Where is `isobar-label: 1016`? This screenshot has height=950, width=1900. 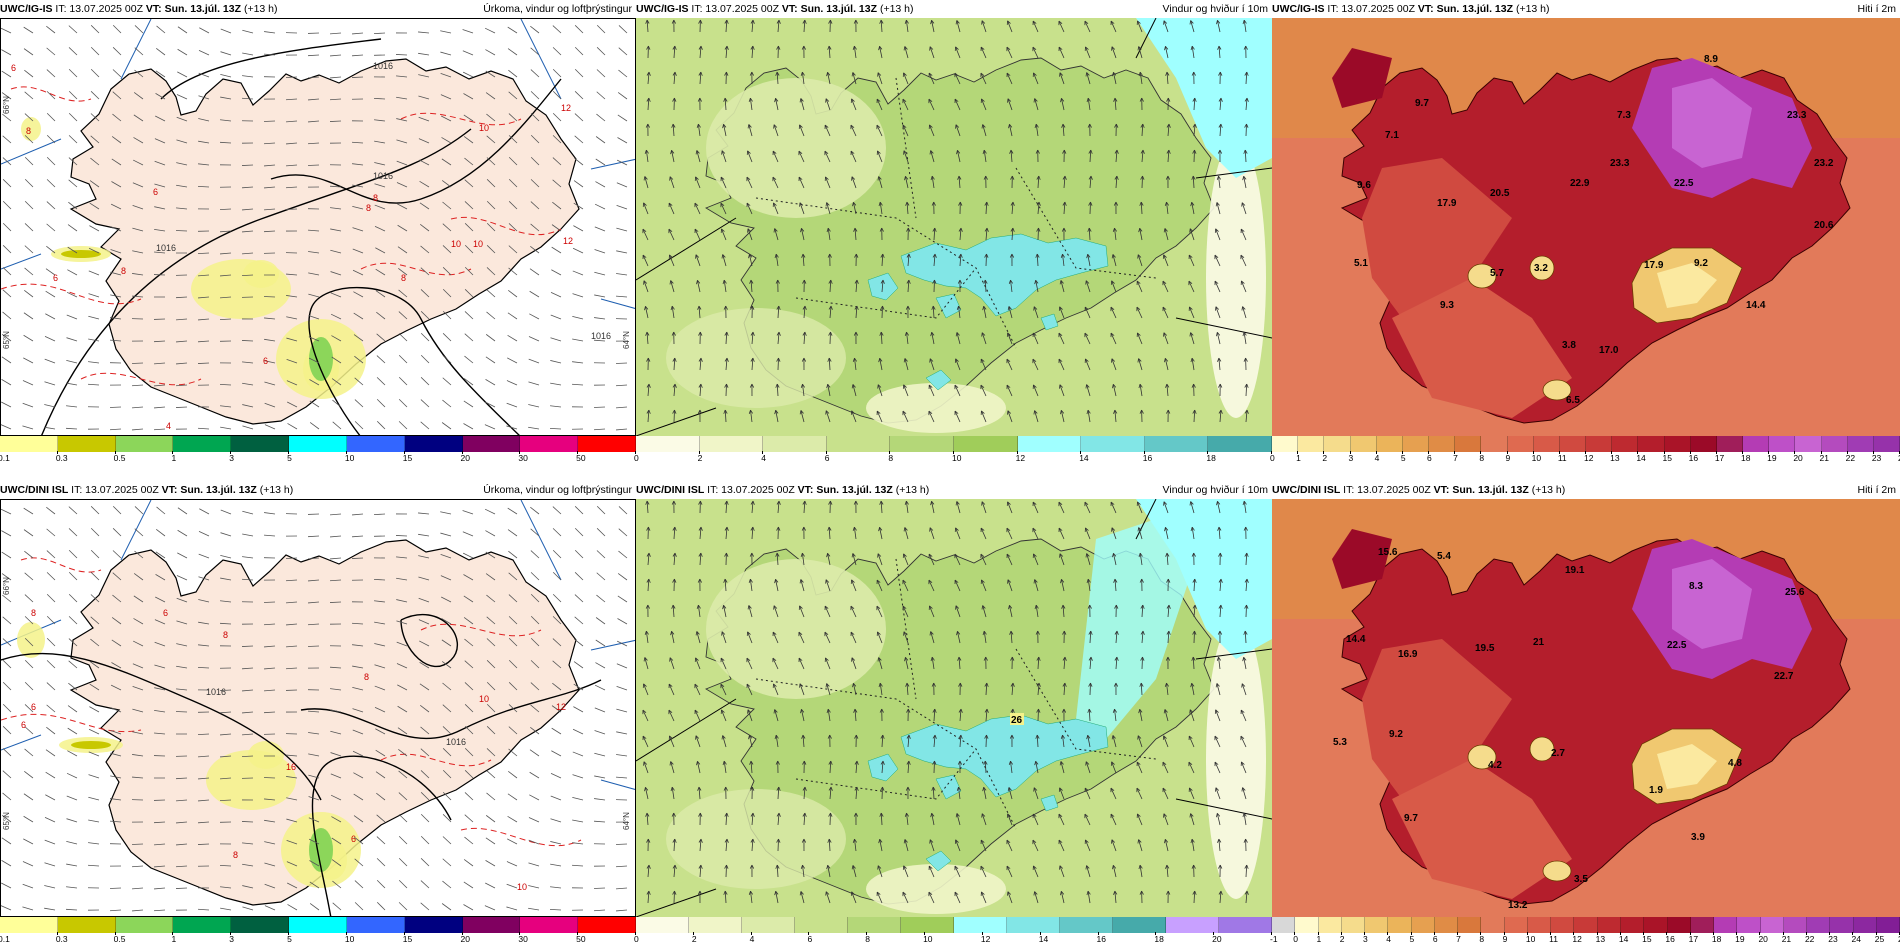 isobar-label: 1016 is located at coordinates (383, 66).